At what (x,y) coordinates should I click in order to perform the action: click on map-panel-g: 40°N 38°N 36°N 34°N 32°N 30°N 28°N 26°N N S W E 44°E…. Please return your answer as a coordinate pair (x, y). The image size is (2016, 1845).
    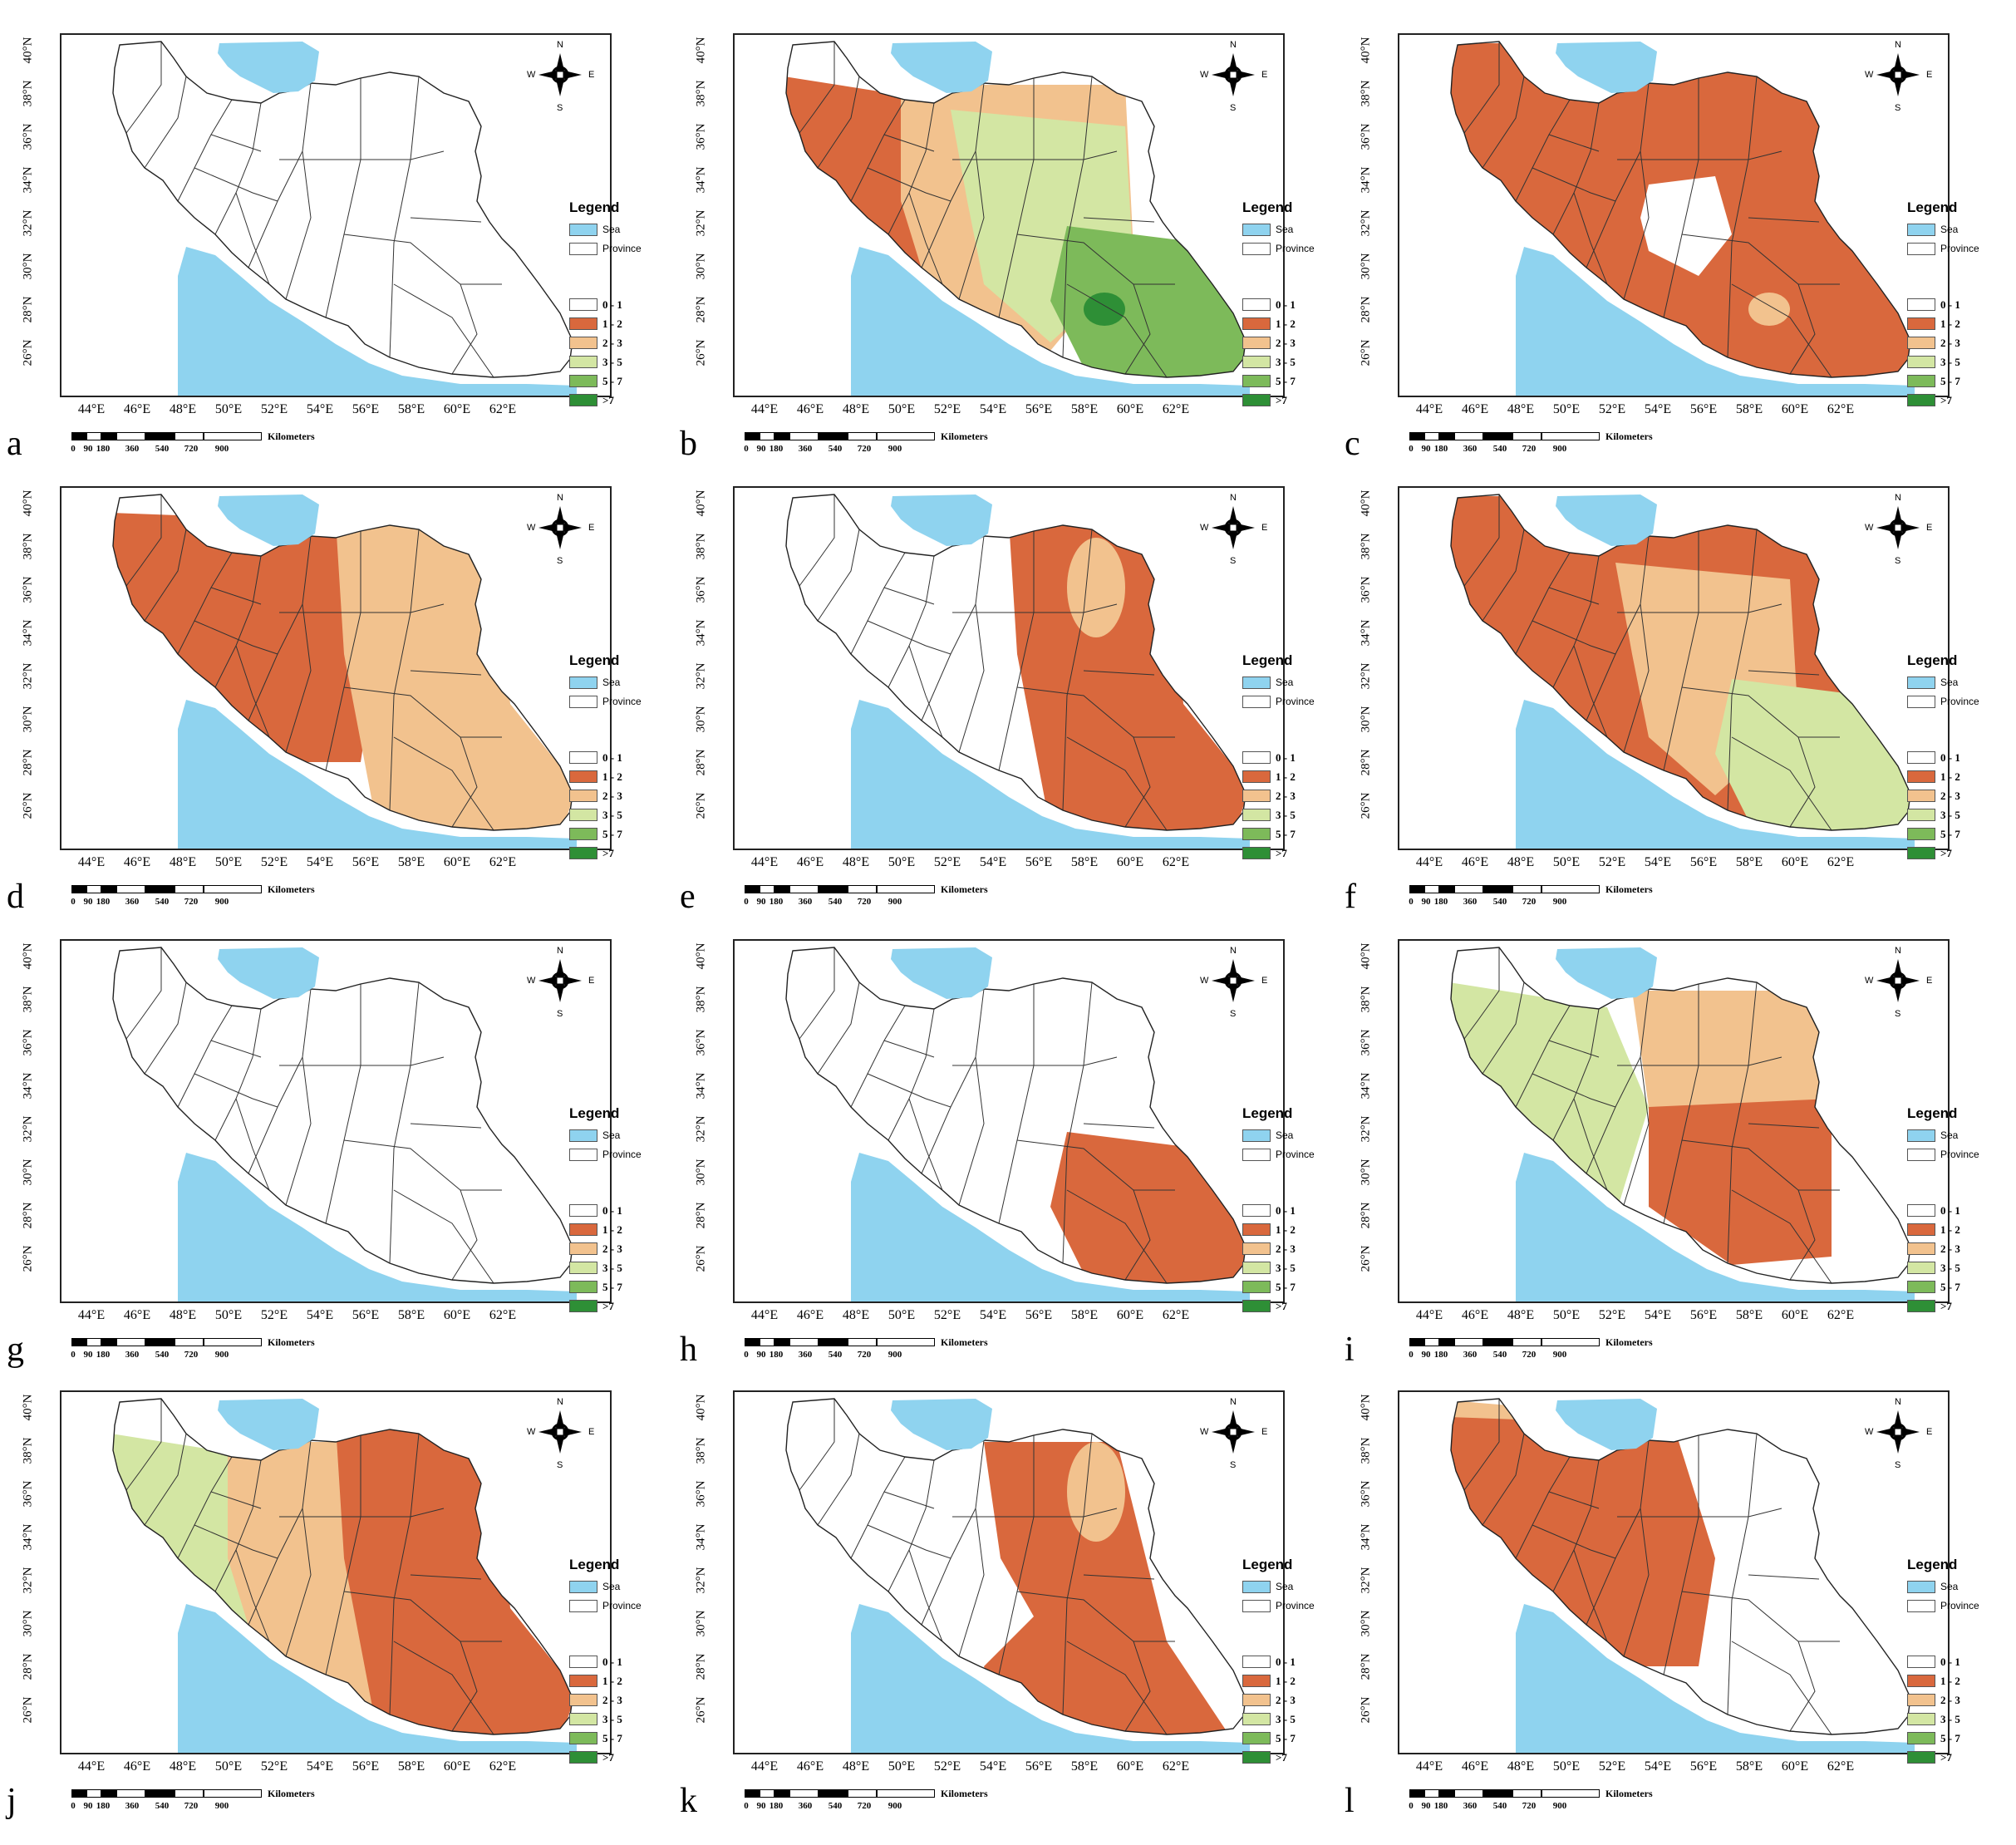
    Looking at the image, I should click on (342, 1165).